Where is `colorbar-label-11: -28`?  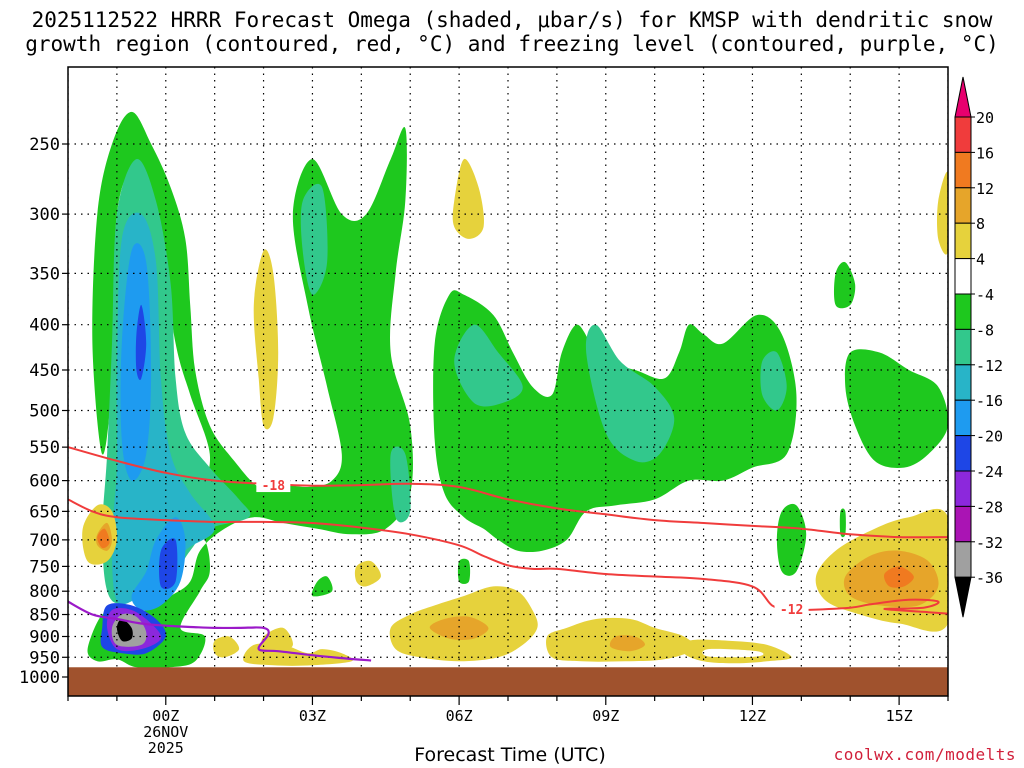 colorbar-label-11: -28 is located at coordinates (989, 507).